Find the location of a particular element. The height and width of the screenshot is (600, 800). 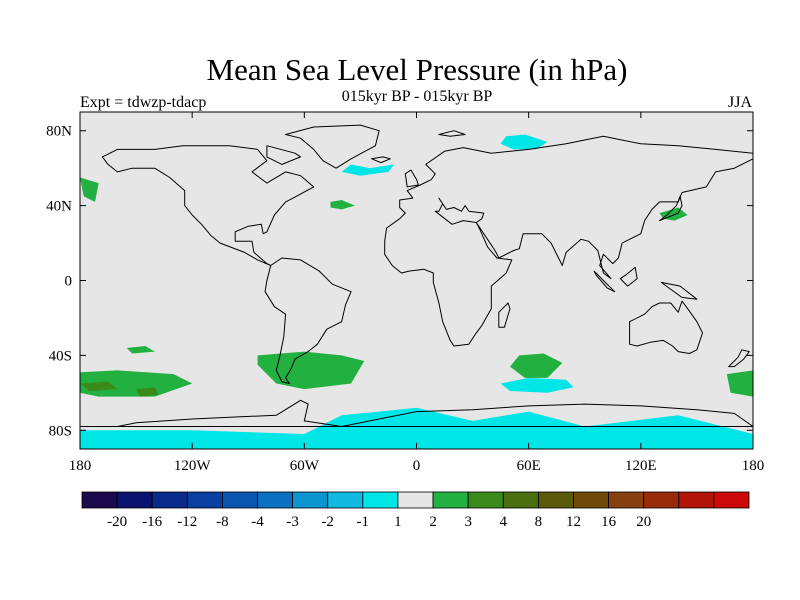

coastline-borneo is located at coordinates (628, 276).